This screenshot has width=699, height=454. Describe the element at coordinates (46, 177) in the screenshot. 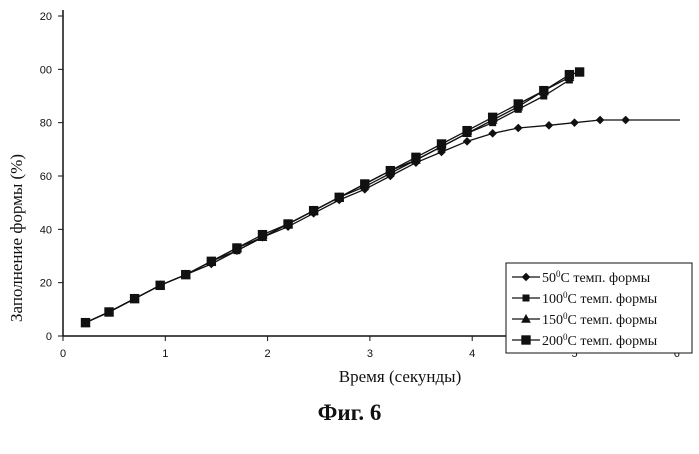

I see `y-tick-label: 60` at that location.